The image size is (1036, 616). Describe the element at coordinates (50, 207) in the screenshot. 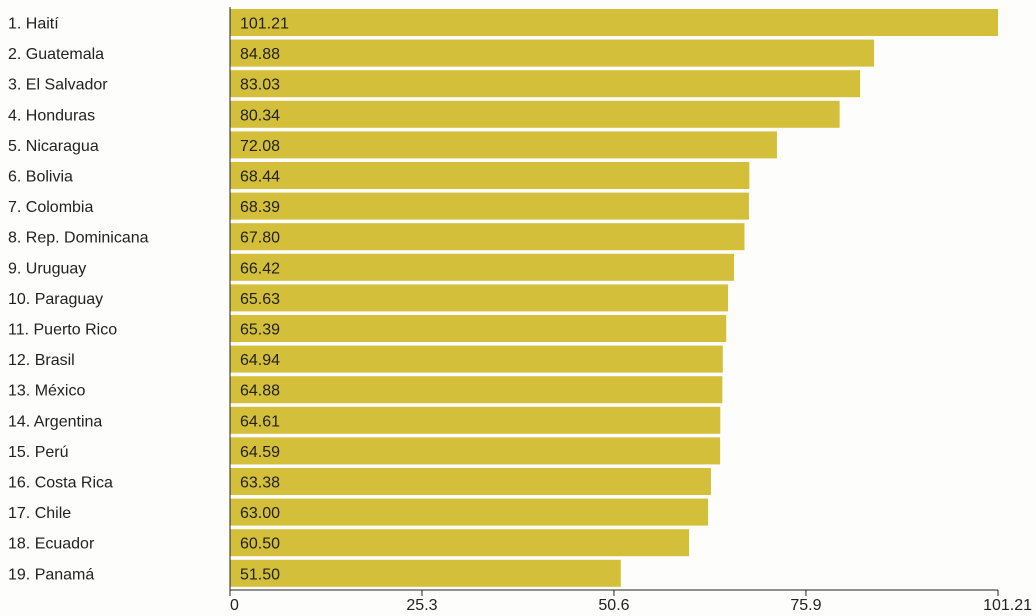

I see `category-label: 7. Colombia` at that location.